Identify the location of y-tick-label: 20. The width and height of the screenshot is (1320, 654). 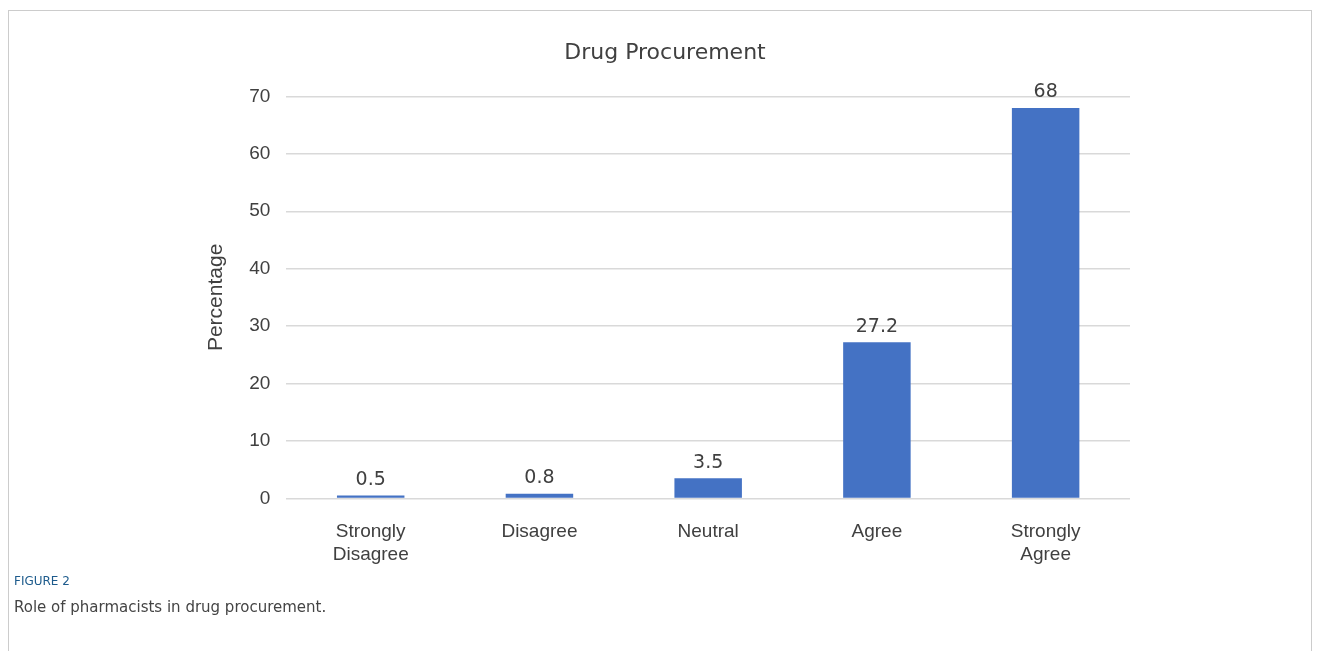
(260, 382).